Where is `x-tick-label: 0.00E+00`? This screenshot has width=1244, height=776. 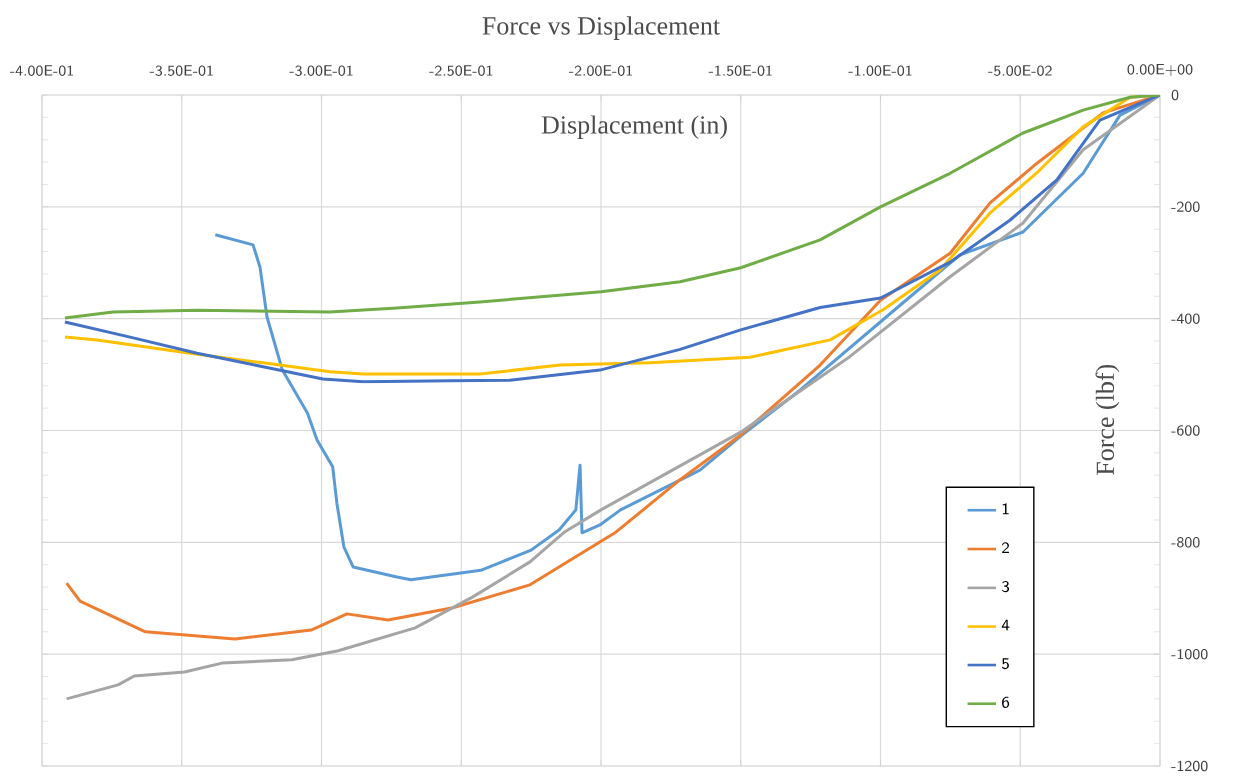 x-tick-label: 0.00E+00 is located at coordinates (1160, 70).